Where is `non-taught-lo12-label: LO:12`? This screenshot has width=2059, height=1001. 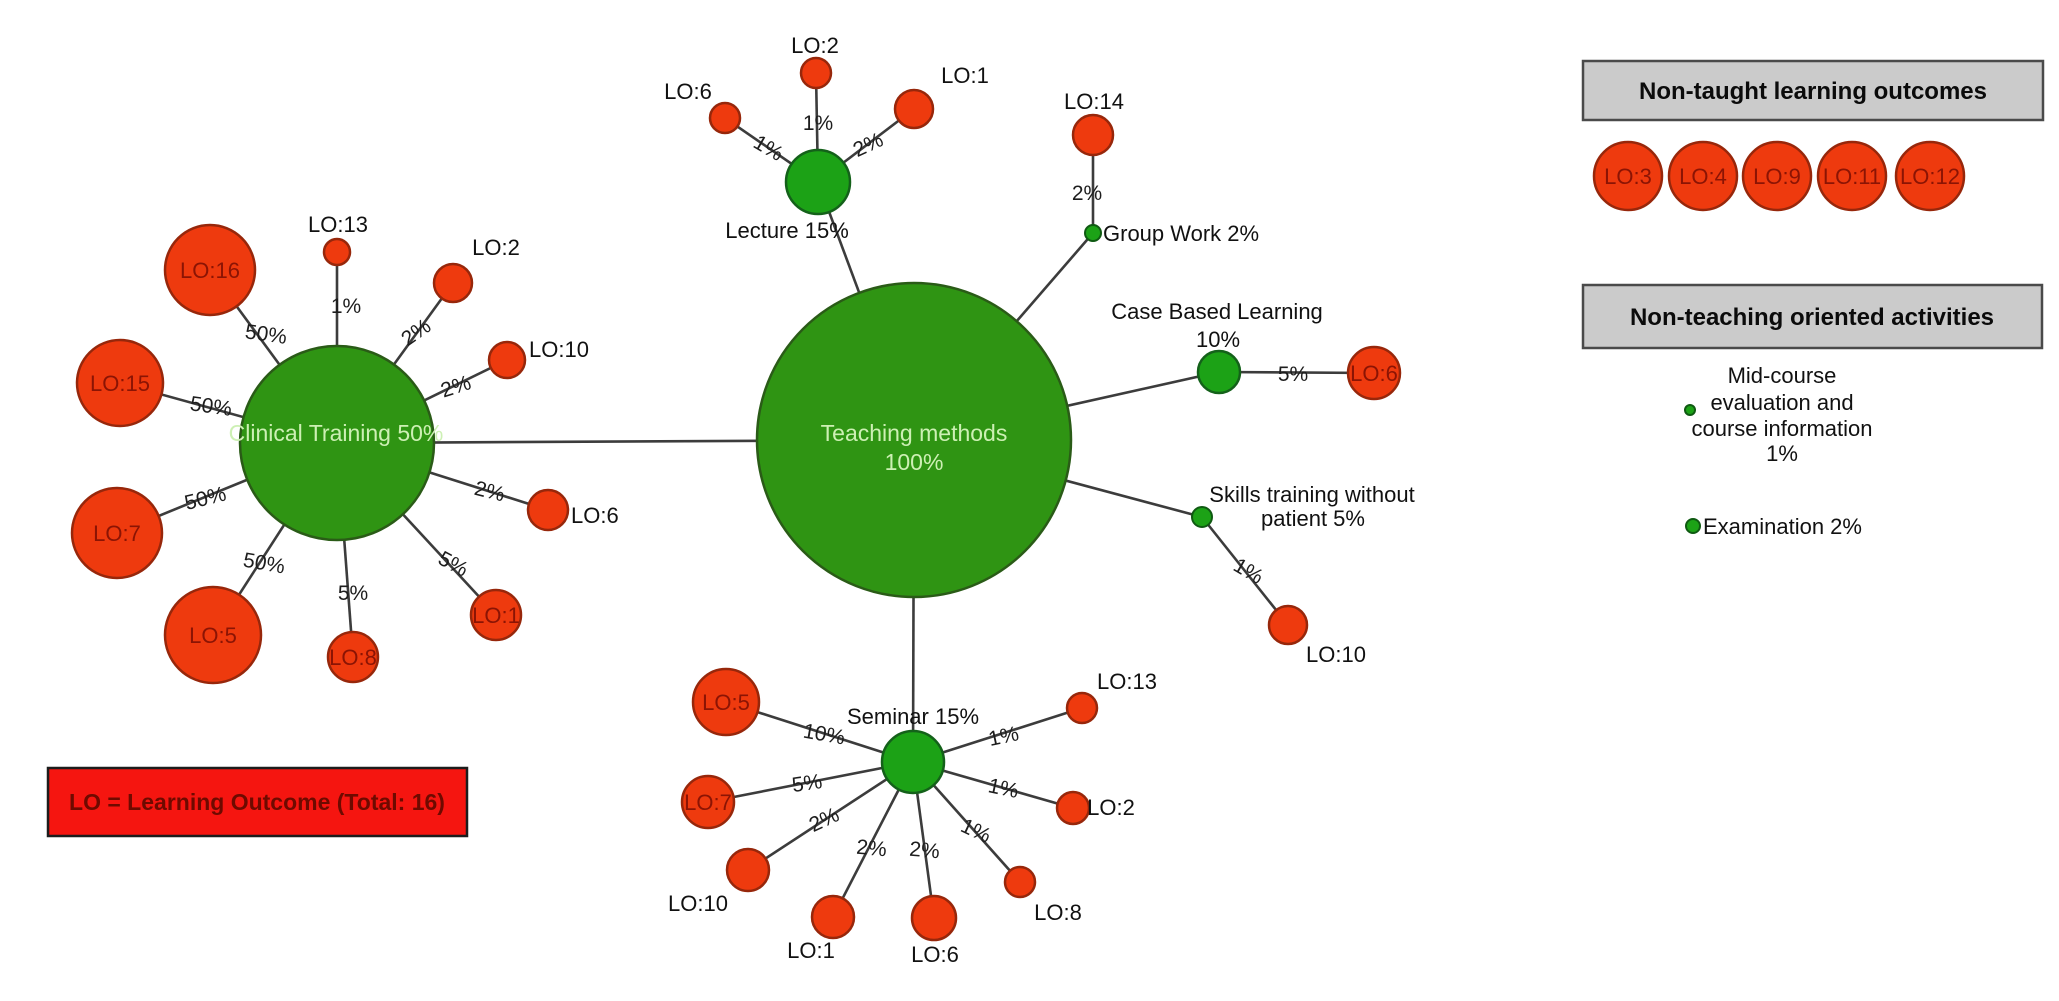 non-taught-lo12-label: LO:12 is located at coordinates (1930, 176).